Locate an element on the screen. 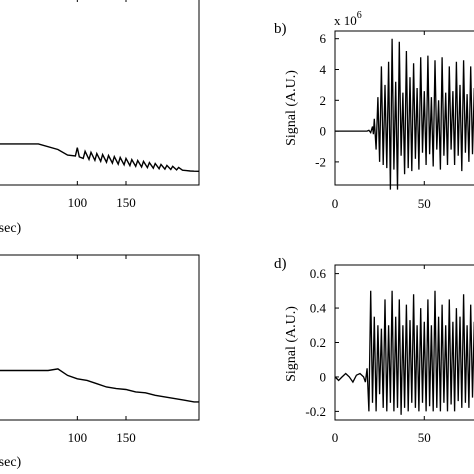 This screenshot has height=474, width=474. panel-b-axes-box is located at coordinates (404, 108).